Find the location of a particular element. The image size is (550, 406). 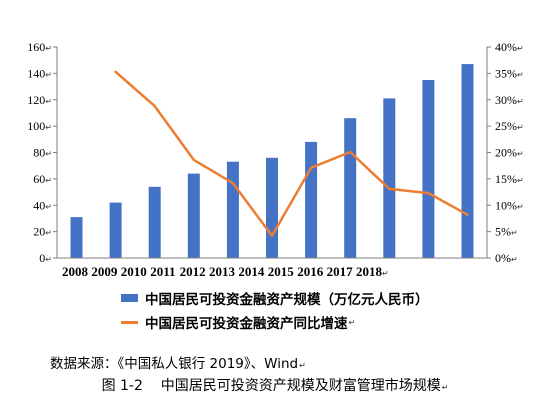

x-axis-tick-label: 2016 is located at coordinates (310, 271).